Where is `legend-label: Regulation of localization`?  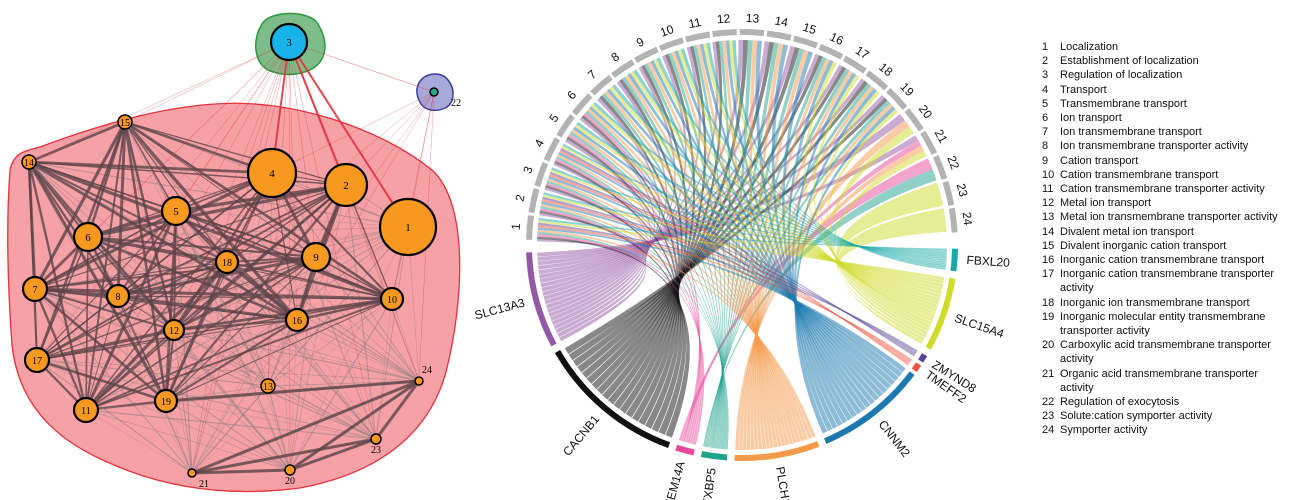
legend-label: Regulation of localization is located at coordinates (1121, 75).